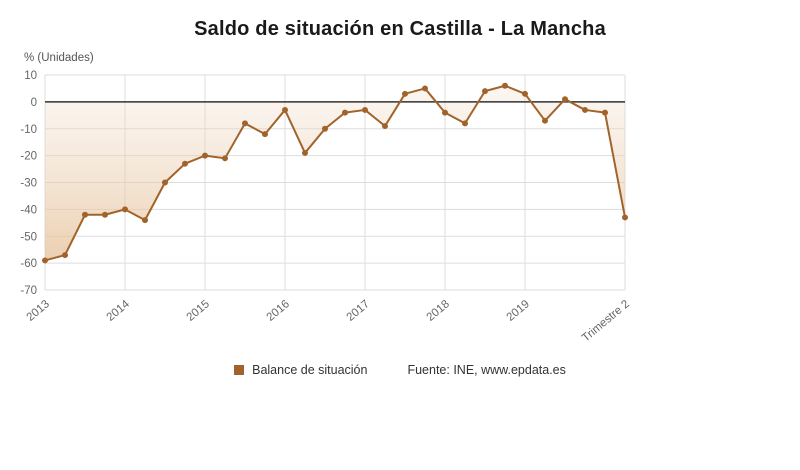 Image resolution: width=800 pixels, height=470 pixels. Describe the element at coordinates (34, 103) in the screenshot. I see `y-tick-label: 0` at that location.